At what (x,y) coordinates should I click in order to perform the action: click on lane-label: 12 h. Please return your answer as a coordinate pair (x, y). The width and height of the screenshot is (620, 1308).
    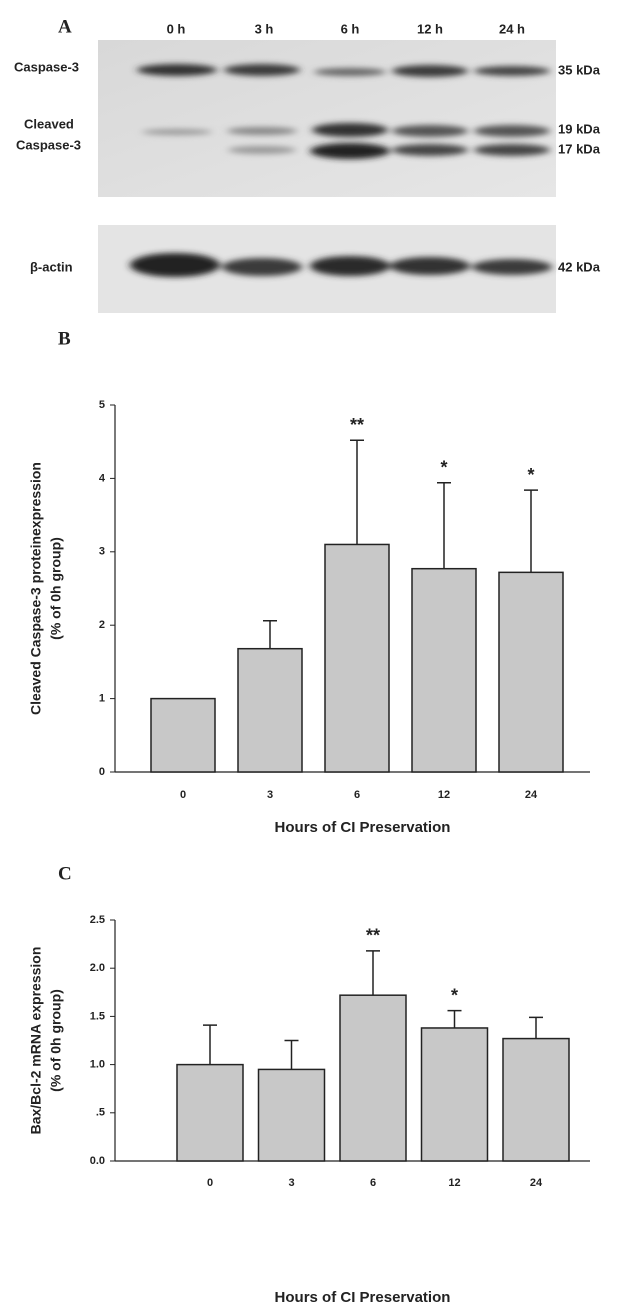
    Looking at the image, I should click on (430, 28).